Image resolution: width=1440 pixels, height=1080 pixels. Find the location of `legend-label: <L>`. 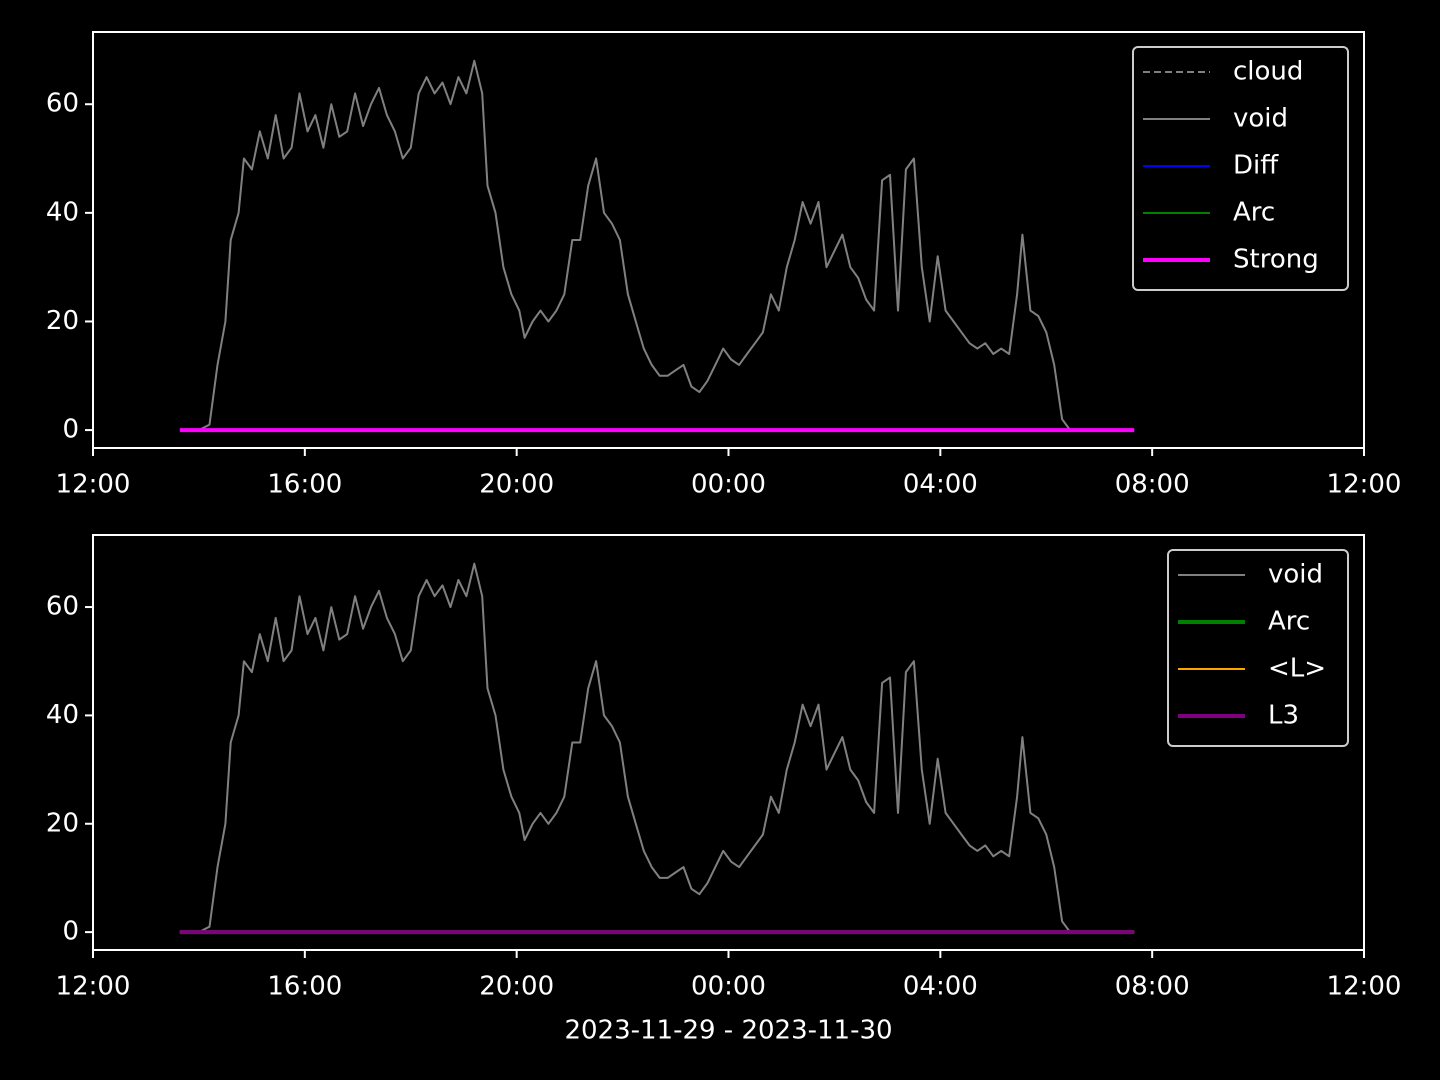

legend-label: <L> is located at coordinates (1297, 669).